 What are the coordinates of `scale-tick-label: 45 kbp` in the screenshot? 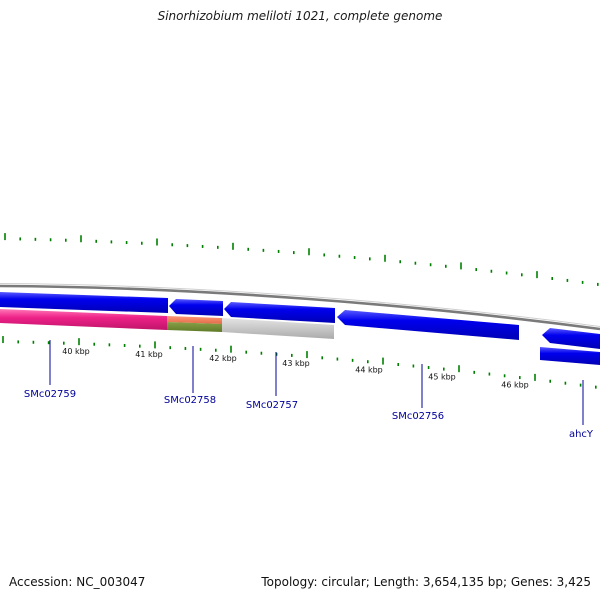 It's located at (442, 376).